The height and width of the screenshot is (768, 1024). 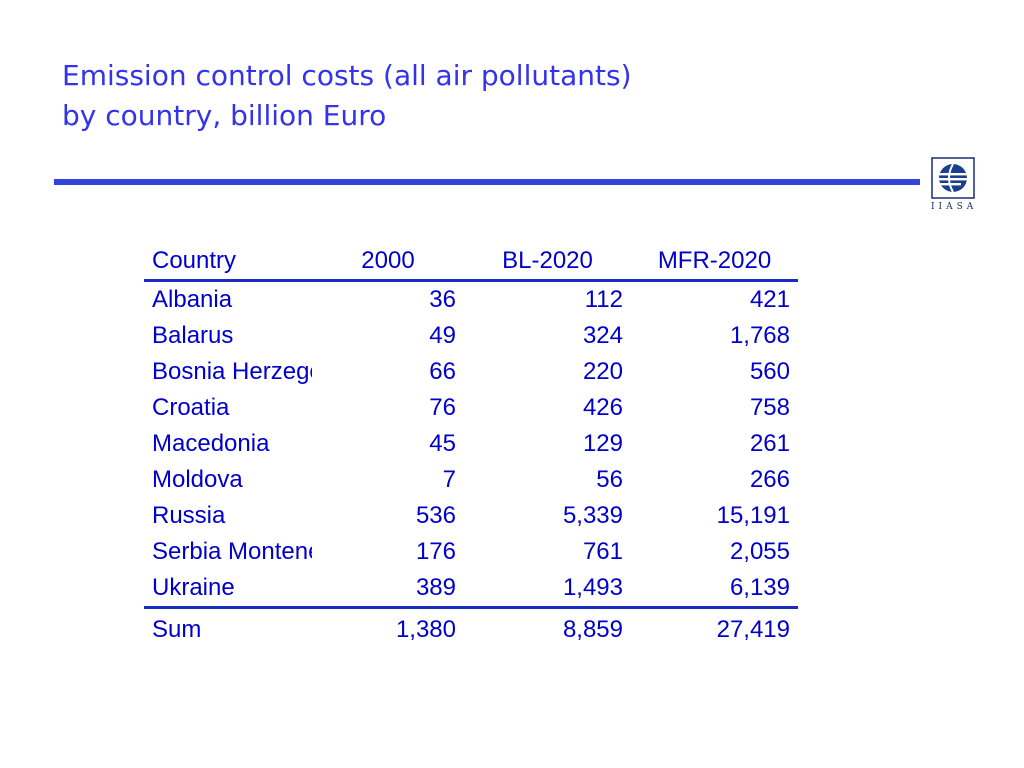 What do you see at coordinates (471, 516) in the screenshot?
I see `table-row: Russia 536 5,339 15,191` at bounding box center [471, 516].